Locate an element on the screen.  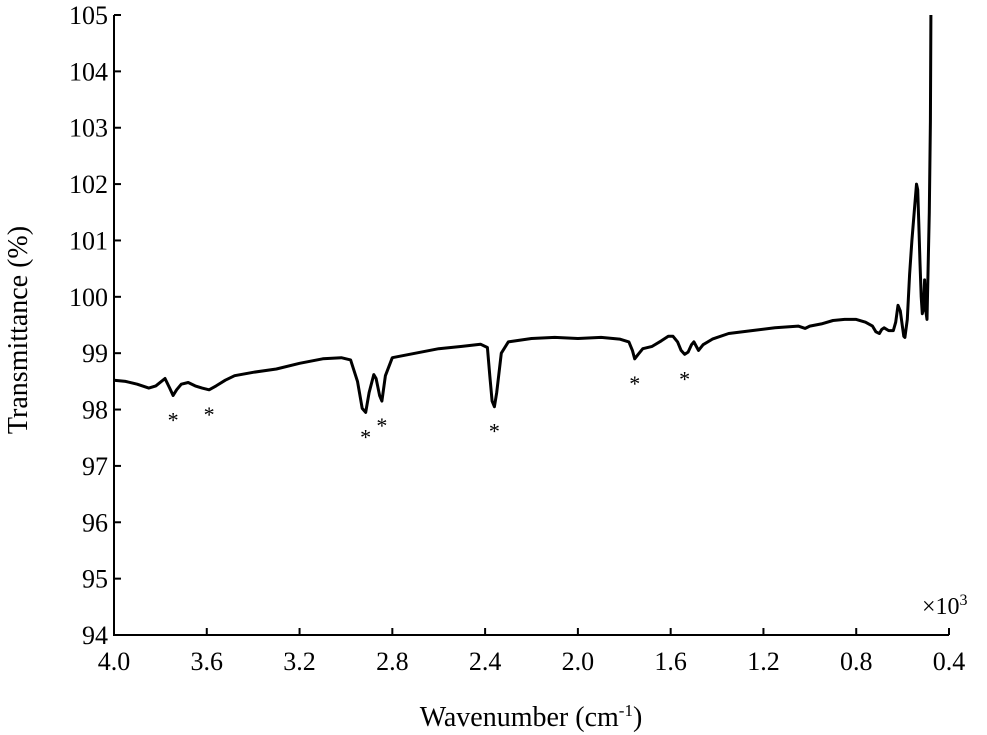
chart-annotations: * ** * ** * is located at coordinates (429, 407).